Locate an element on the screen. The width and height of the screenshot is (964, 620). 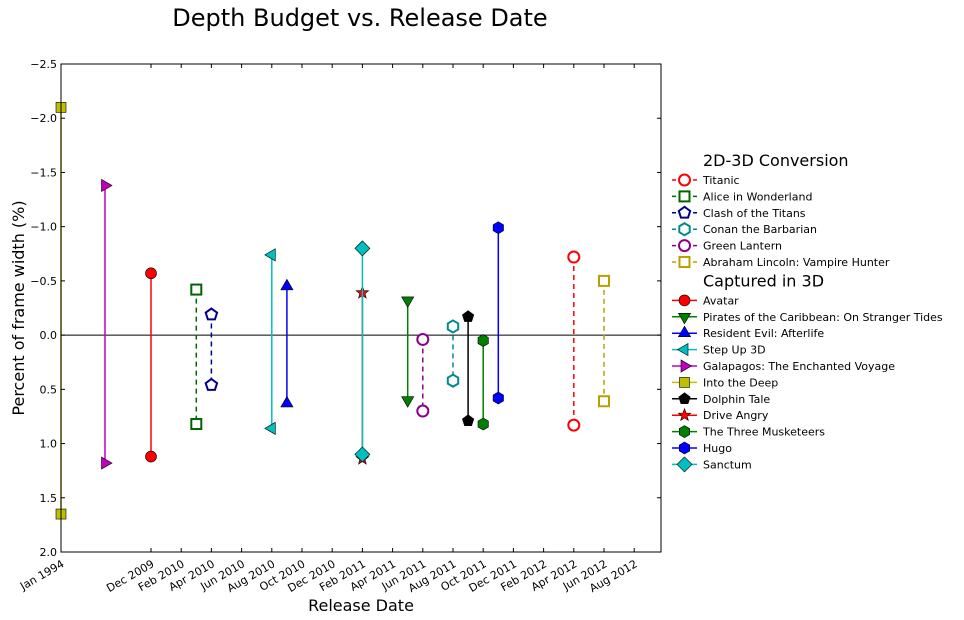
x-axis-label: Release Date is located at coordinates (361, 605).